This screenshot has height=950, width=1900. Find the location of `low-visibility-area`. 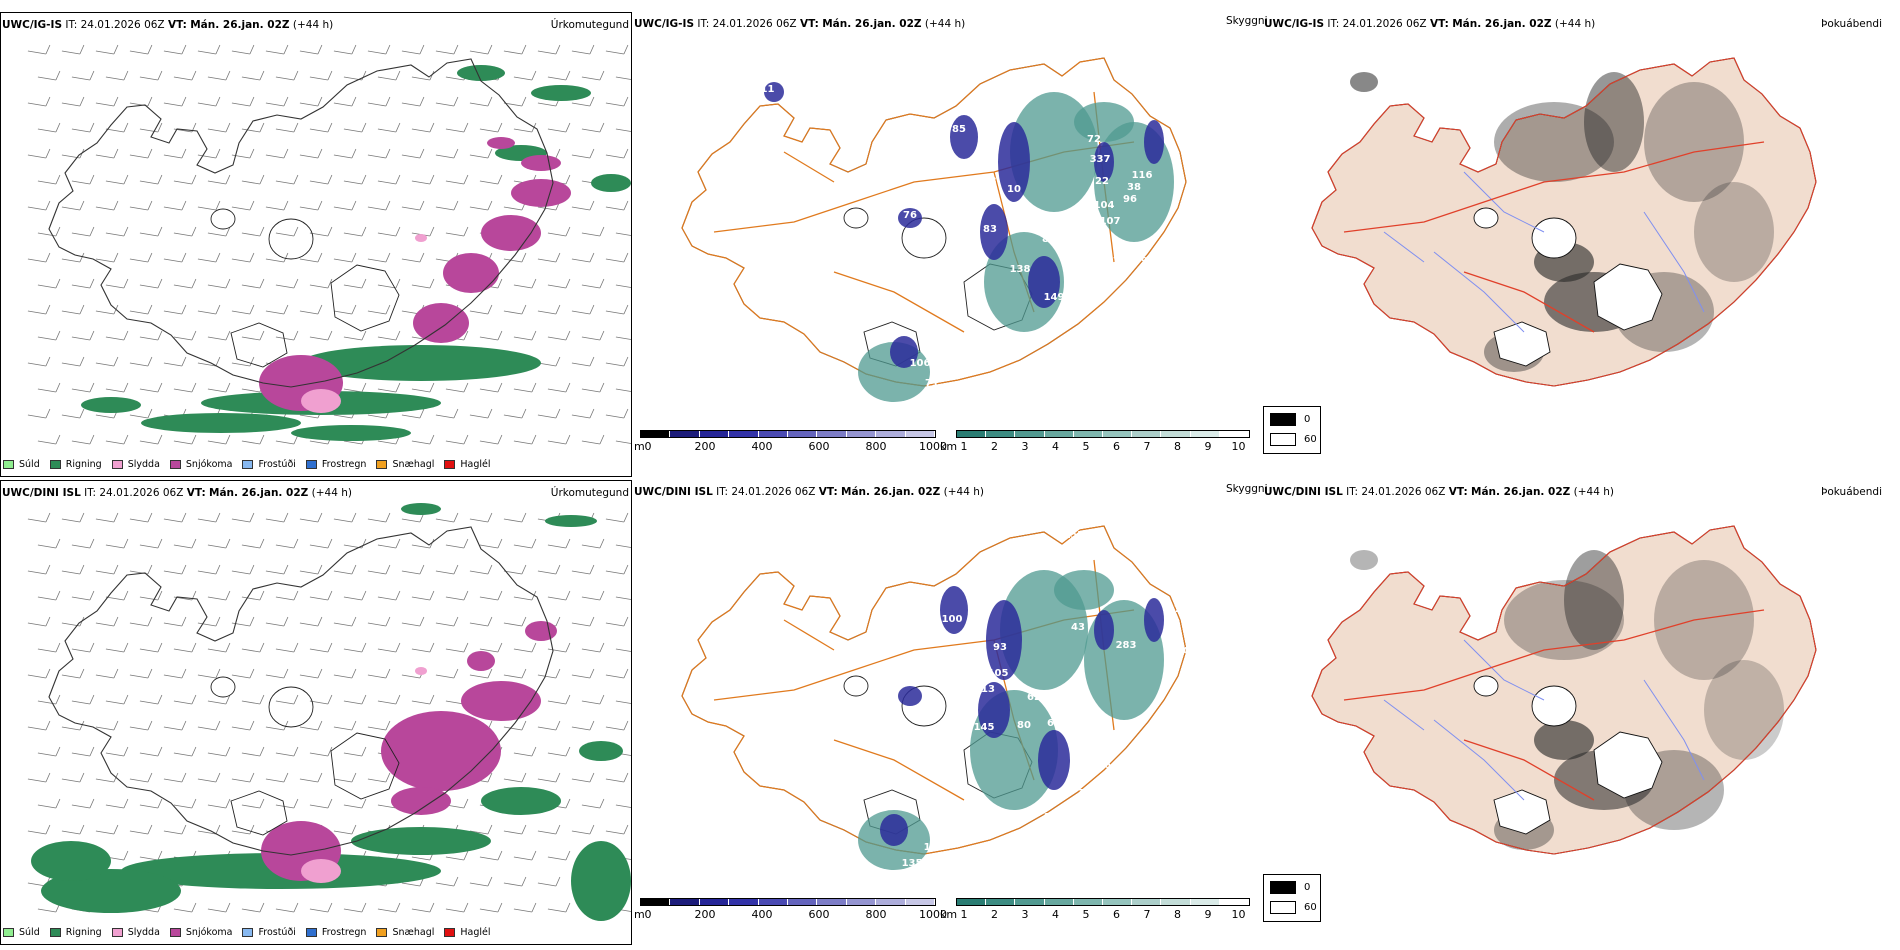

low-visibility-area is located at coordinates (1084, 590).